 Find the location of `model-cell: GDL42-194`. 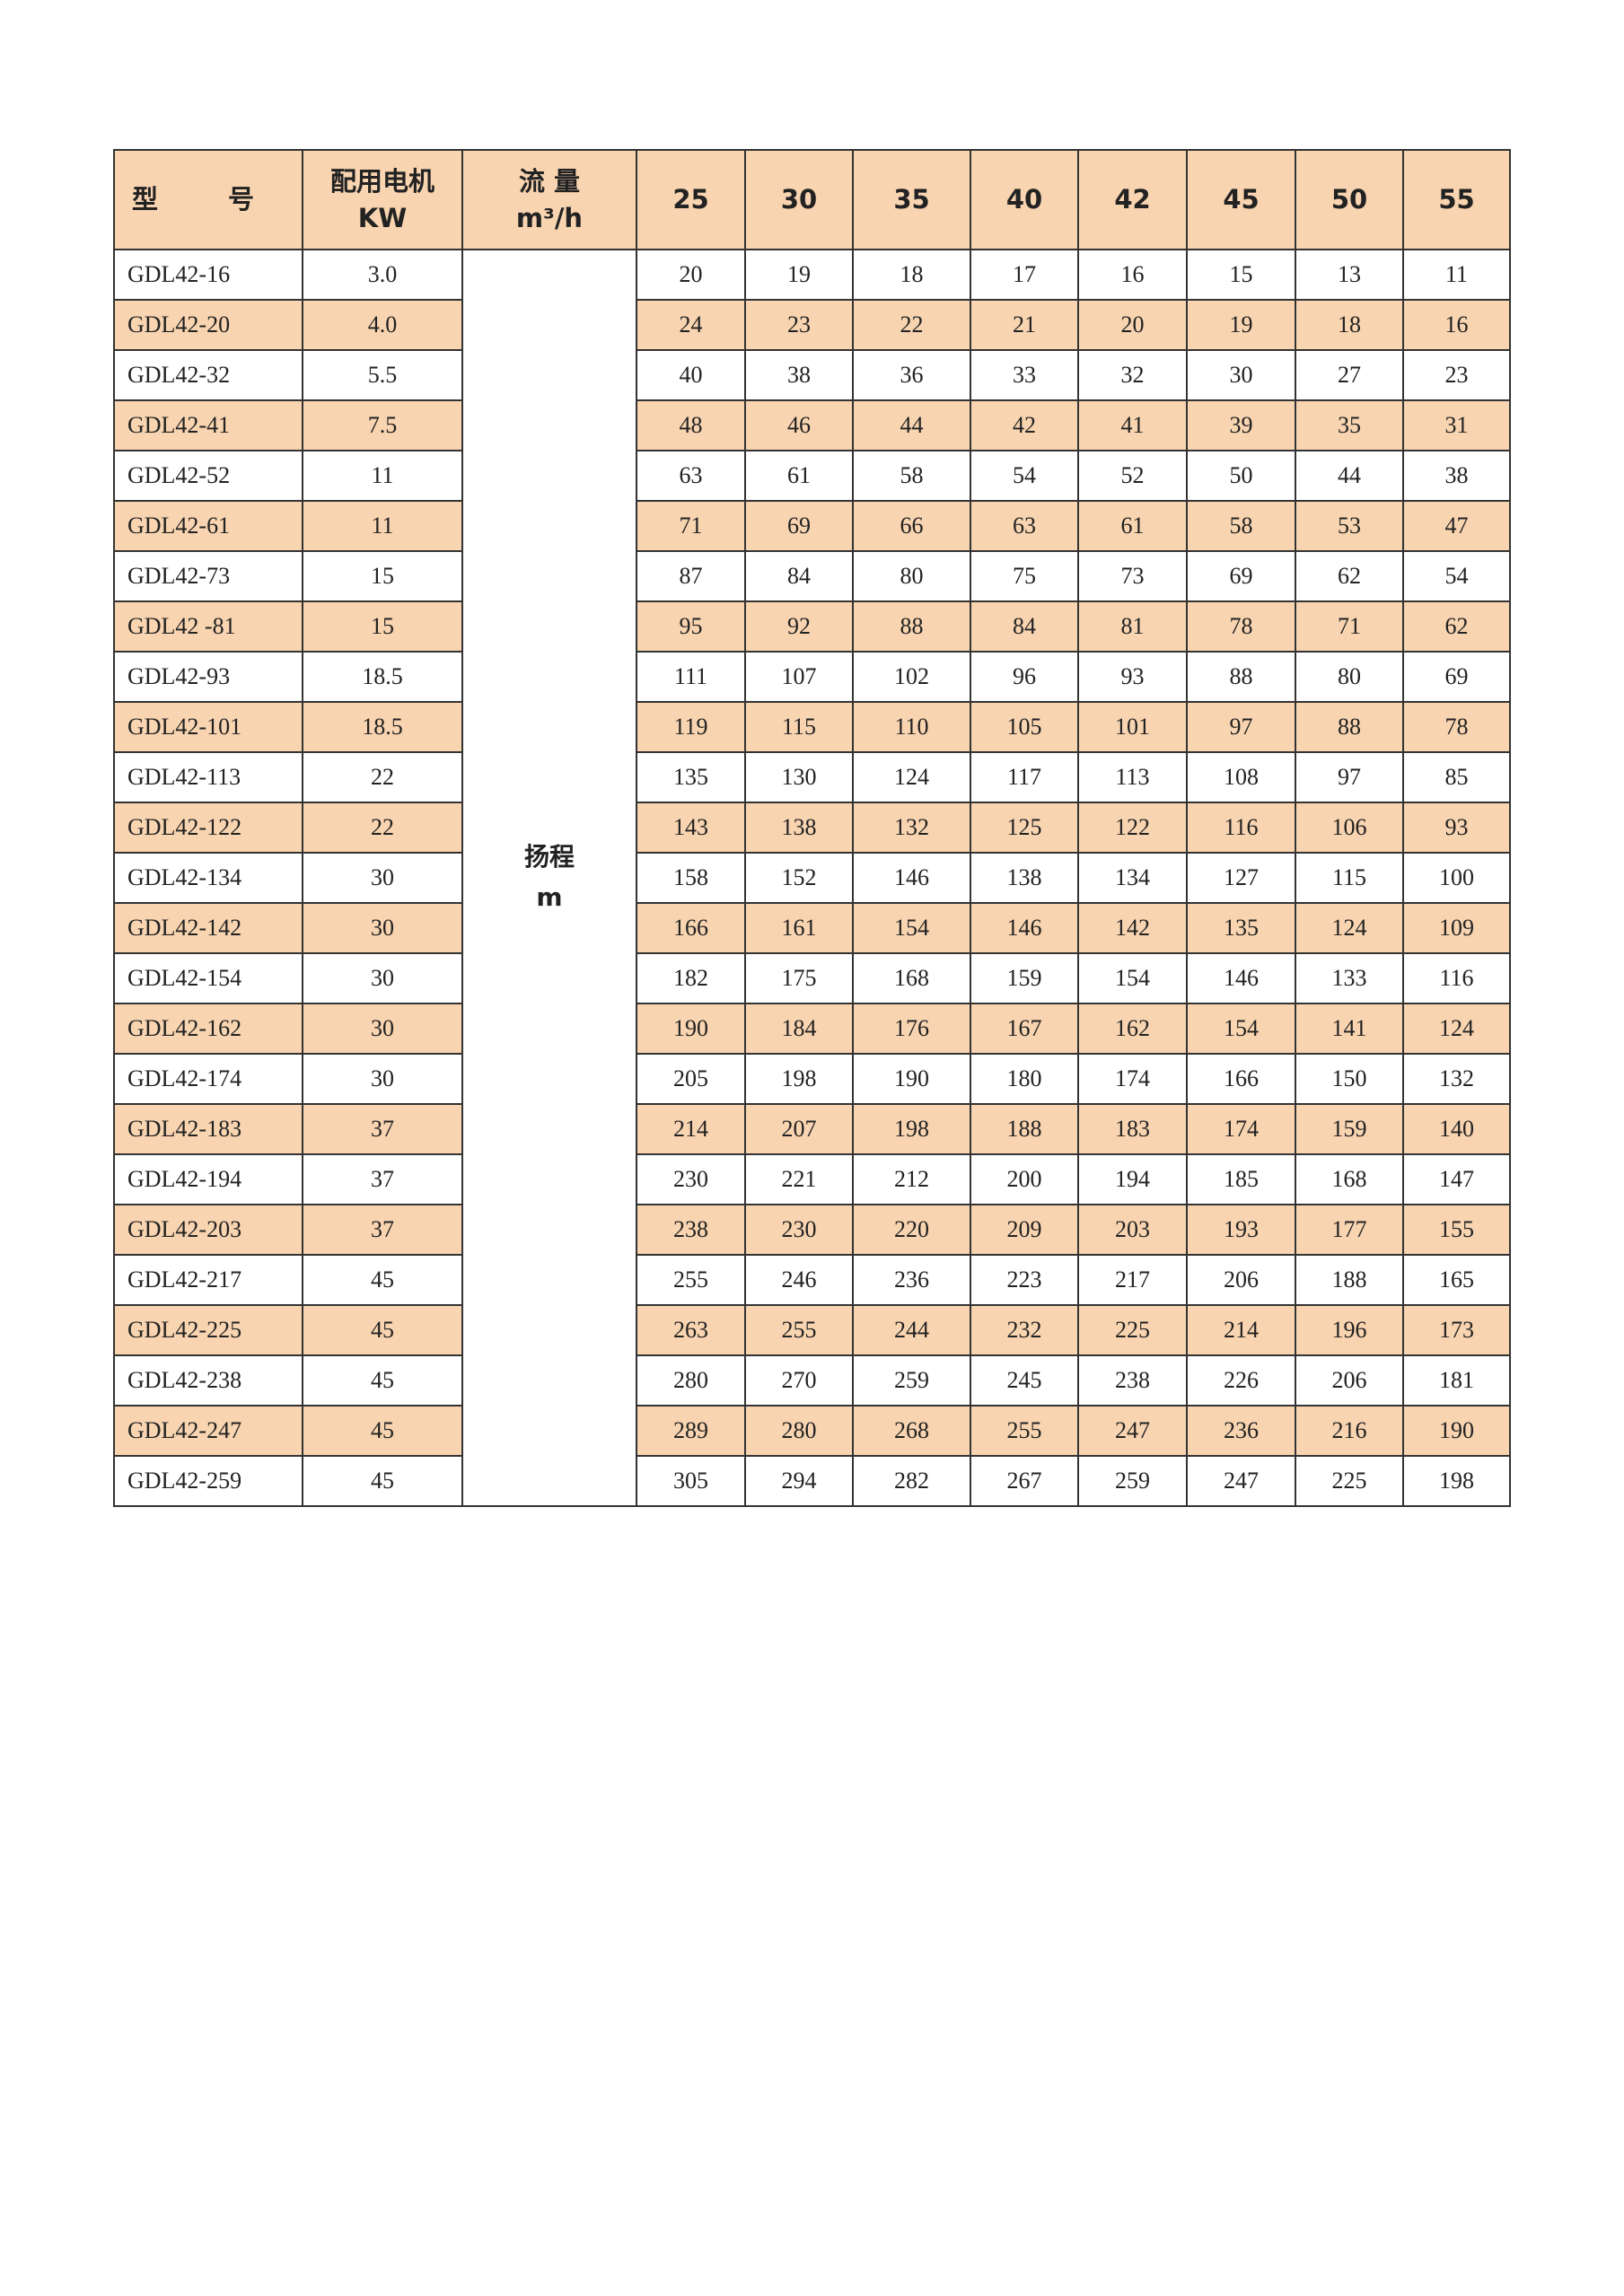

model-cell: GDL42-194 is located at coordinates (208, 1179).